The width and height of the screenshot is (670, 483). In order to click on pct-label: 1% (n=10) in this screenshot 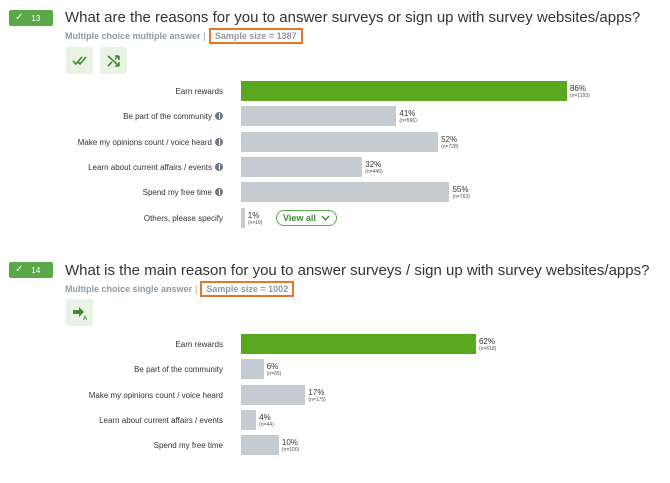, I will do `click(255, 219)`.